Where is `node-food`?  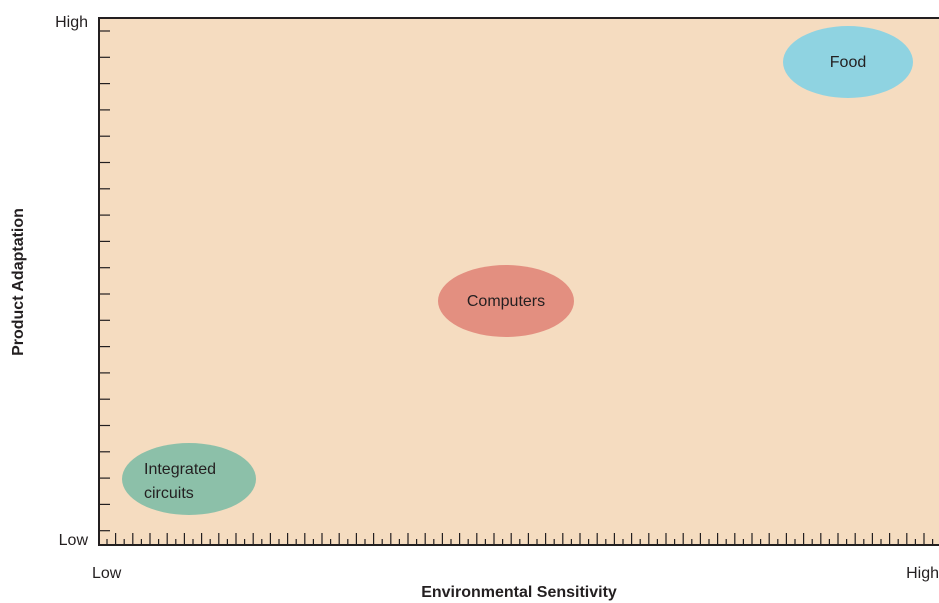 node-food is located at coordinates (848, 62).